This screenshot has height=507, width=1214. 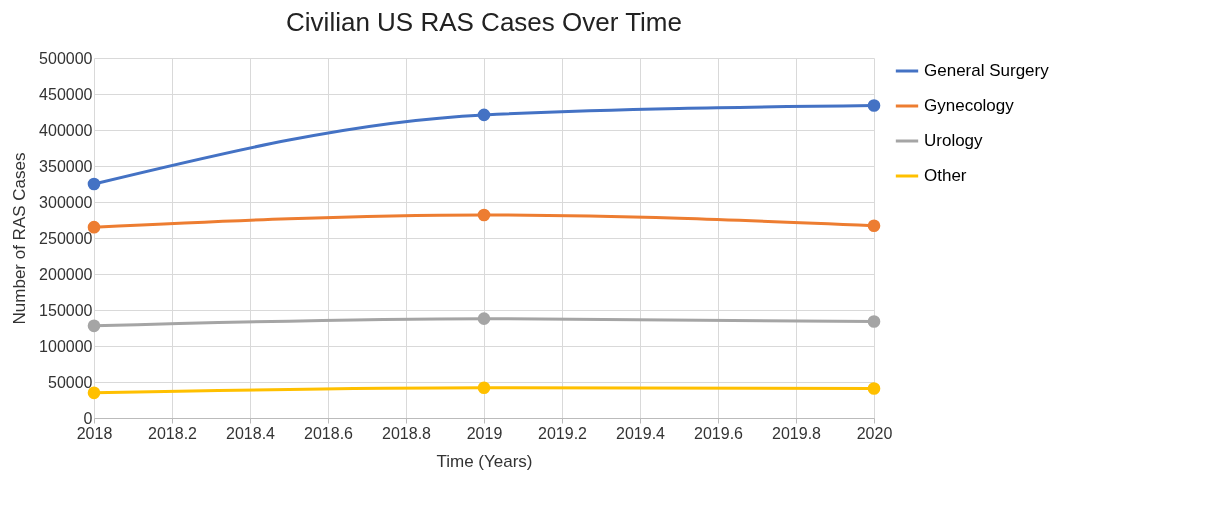 What do you see at coordinates (94, 433) in the screenshot?
I see `x-tick-label: 2018` at bounding box center [94, 433].